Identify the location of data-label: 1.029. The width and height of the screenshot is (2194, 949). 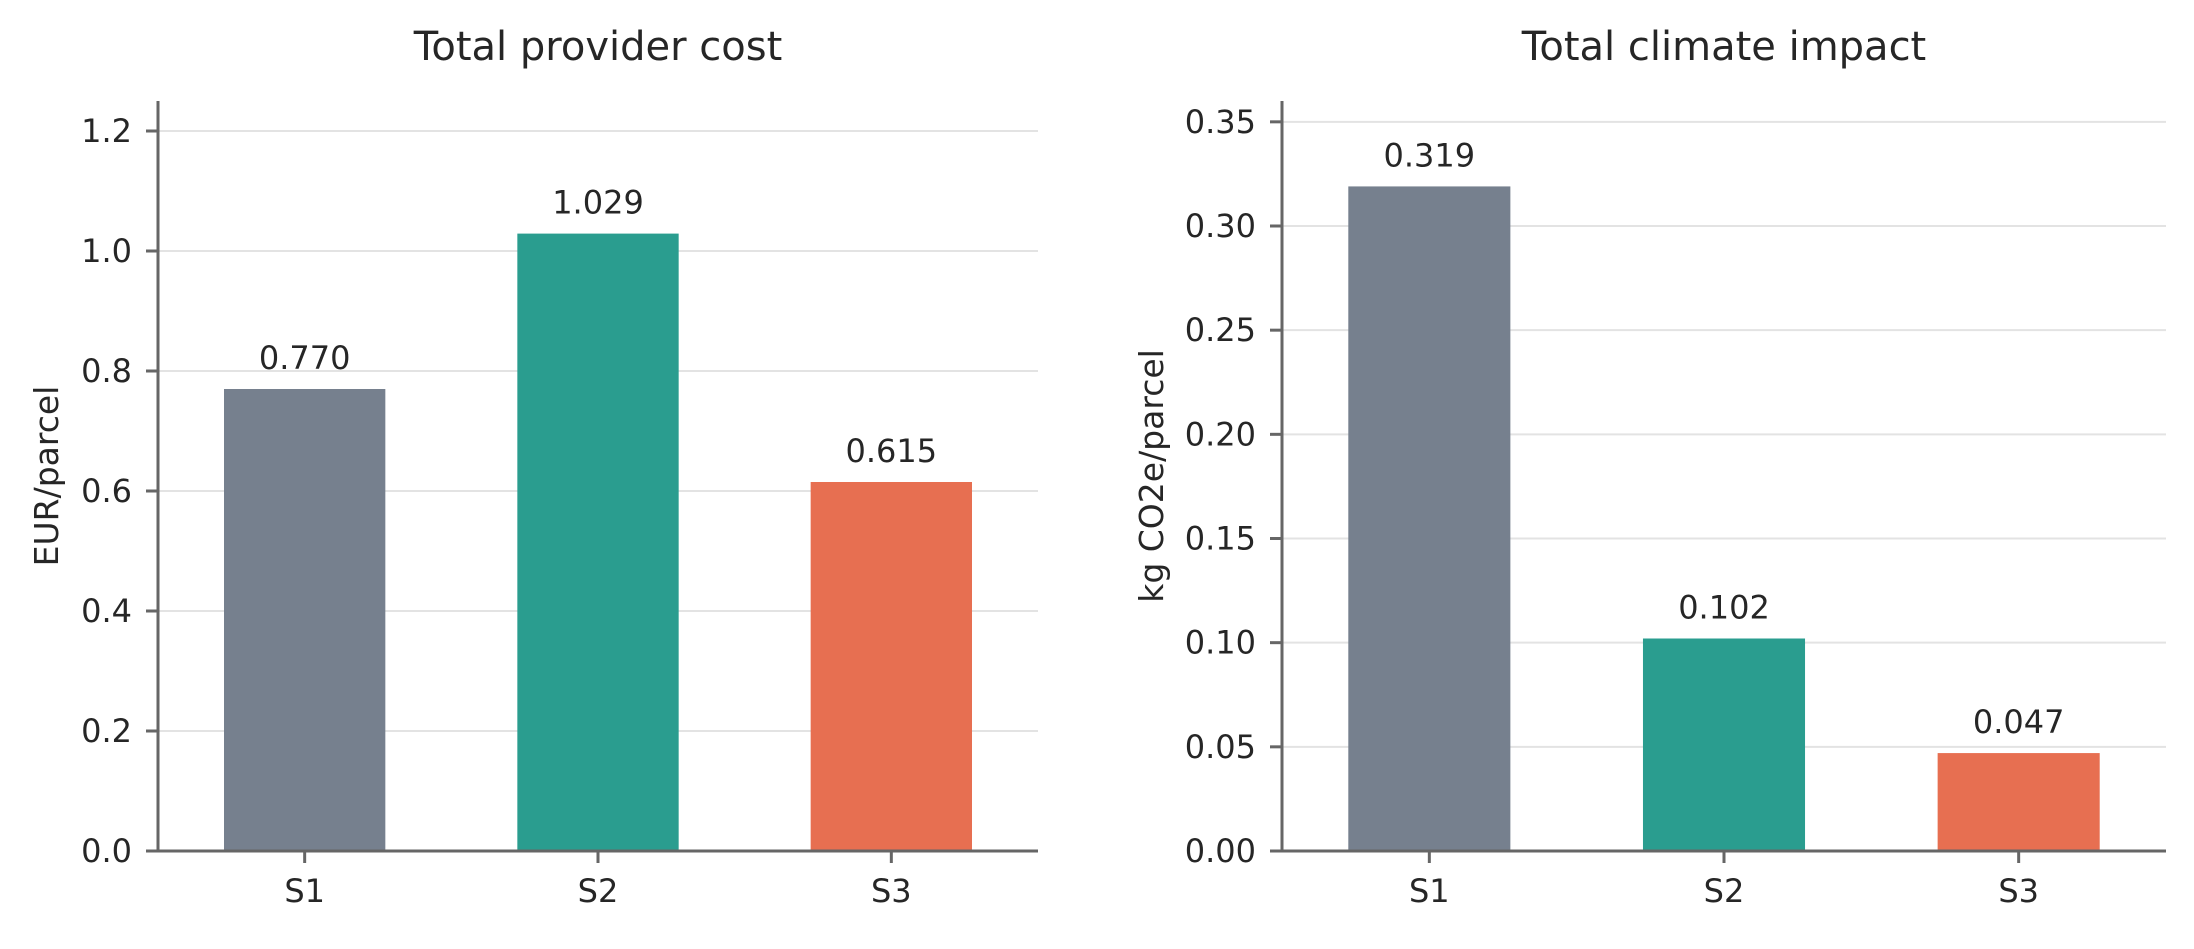
(598, 203).